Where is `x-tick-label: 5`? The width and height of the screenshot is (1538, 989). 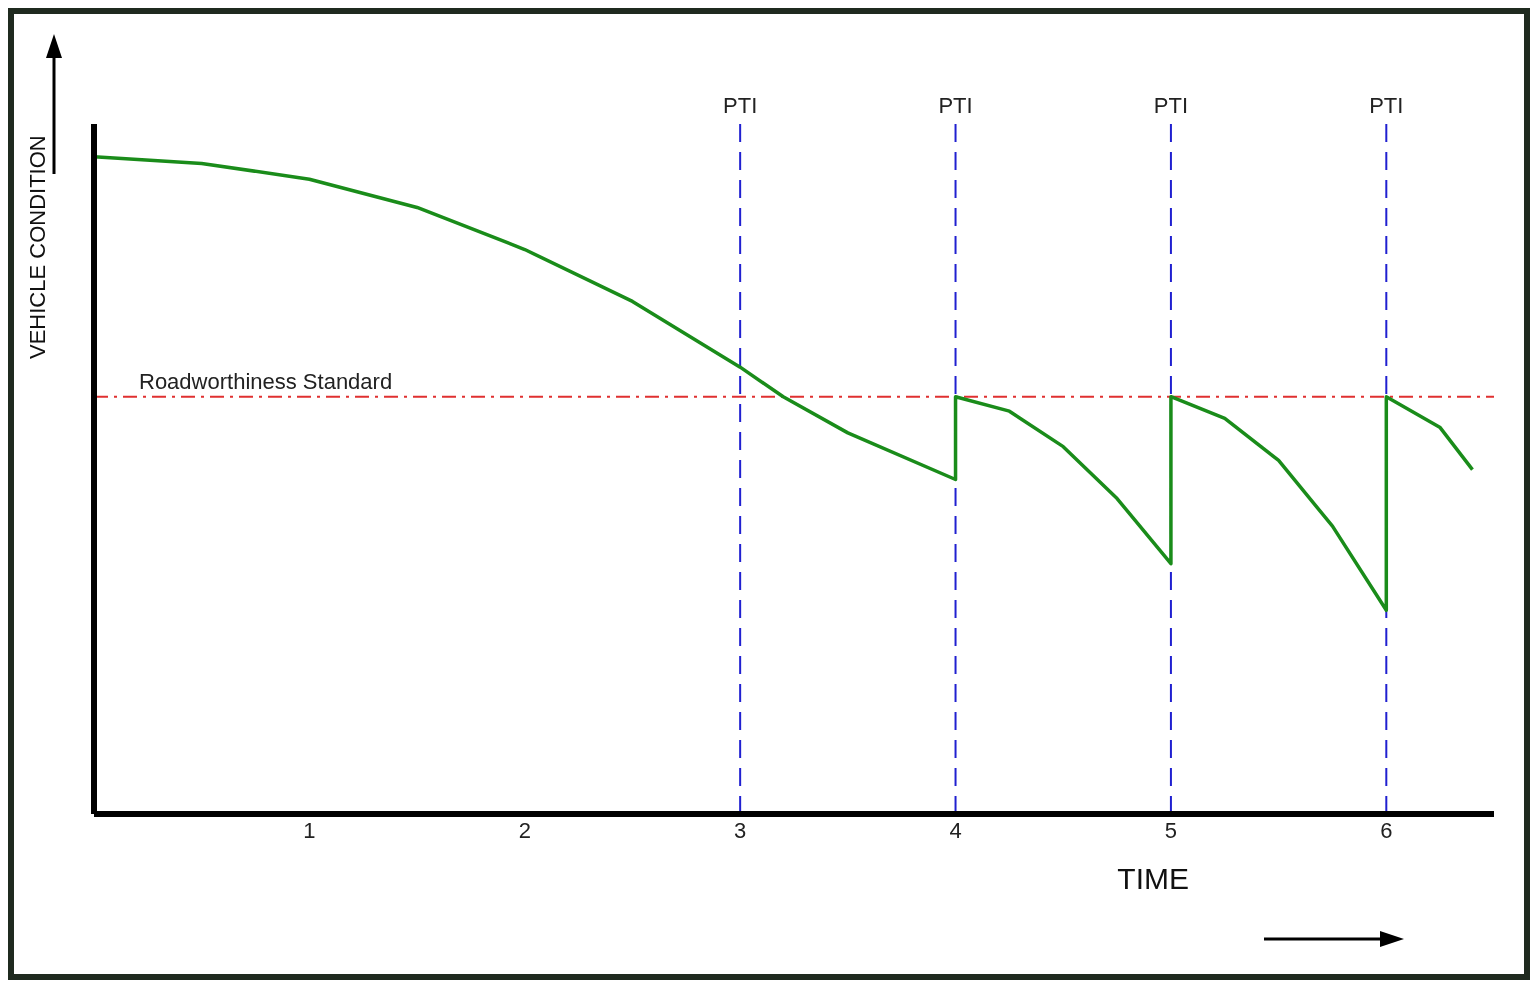
x-tick-label: 5 is located at coordinates (1171, 830).